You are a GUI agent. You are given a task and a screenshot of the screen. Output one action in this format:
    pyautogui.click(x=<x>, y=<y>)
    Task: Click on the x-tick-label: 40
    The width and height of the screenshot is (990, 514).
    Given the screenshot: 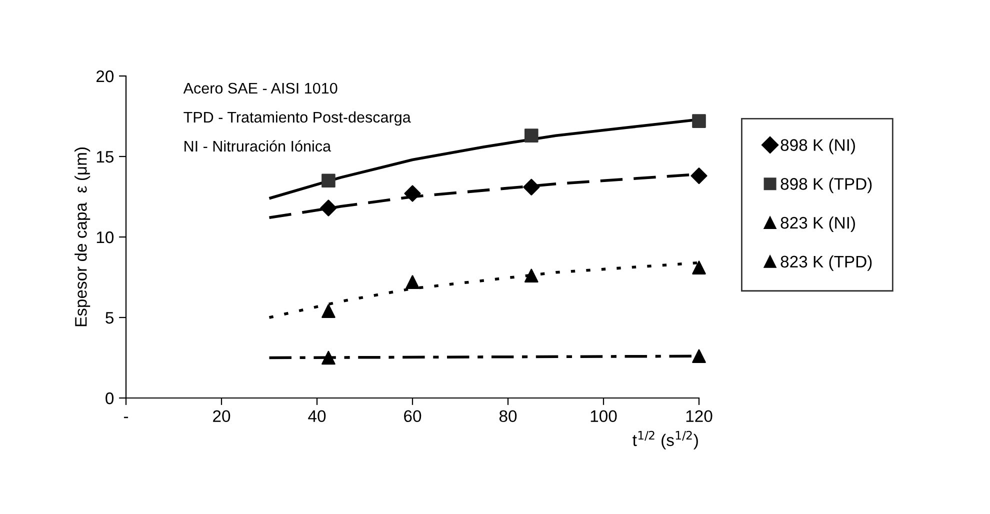 What is the action you would take?
    pyautogui.click(x=317, y=416)
    